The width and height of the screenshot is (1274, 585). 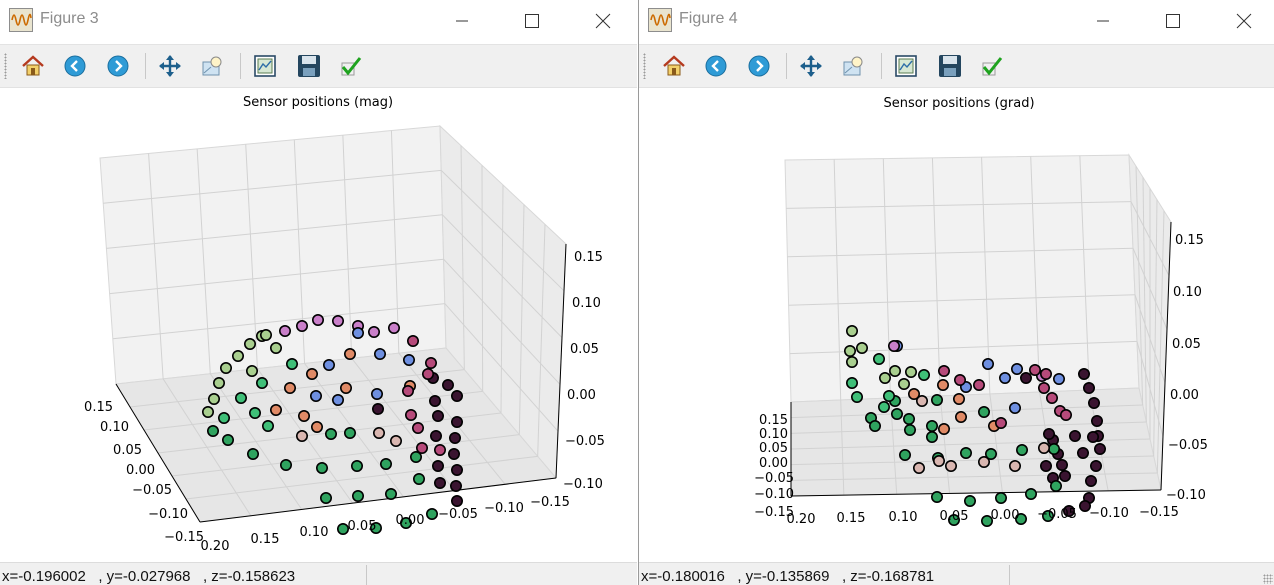 I want to click on z-tick-label: −0.05, so click(x=1188, y=445).